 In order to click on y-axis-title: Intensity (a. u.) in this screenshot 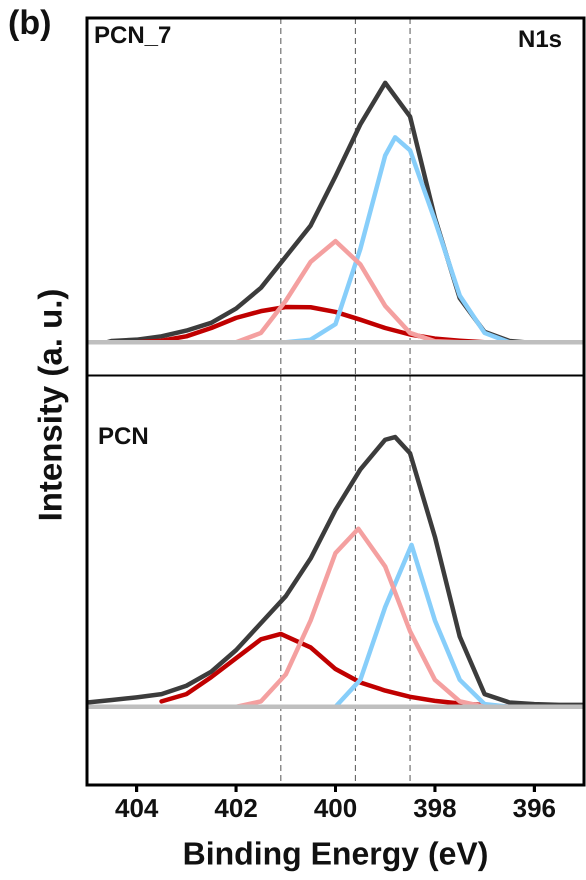, I will do `click(49, 405)`.